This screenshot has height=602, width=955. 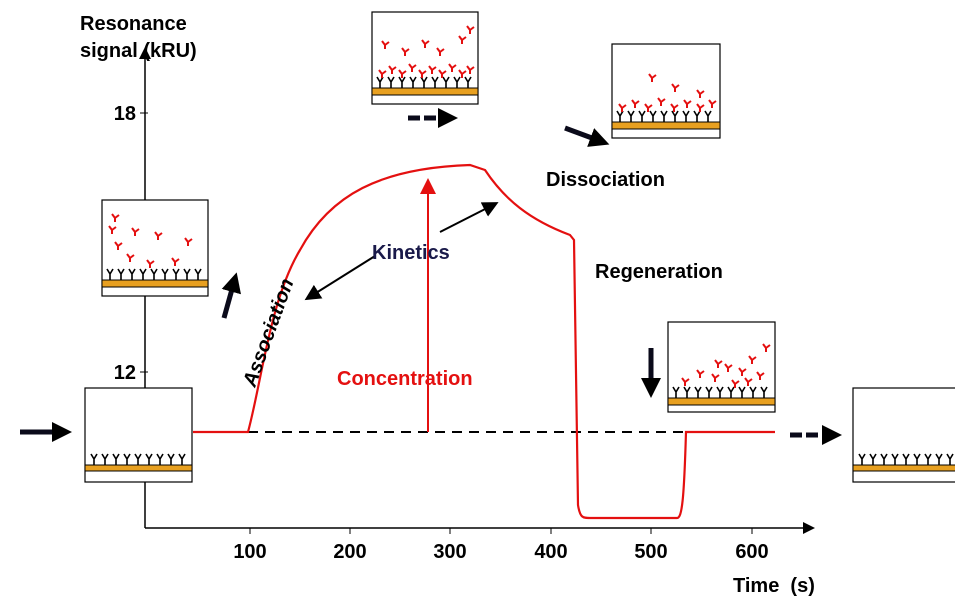 What do you see at coordinates (721, 367) in the screenshot?
I see `inset-regeneration` at bounding box center [721, 367].